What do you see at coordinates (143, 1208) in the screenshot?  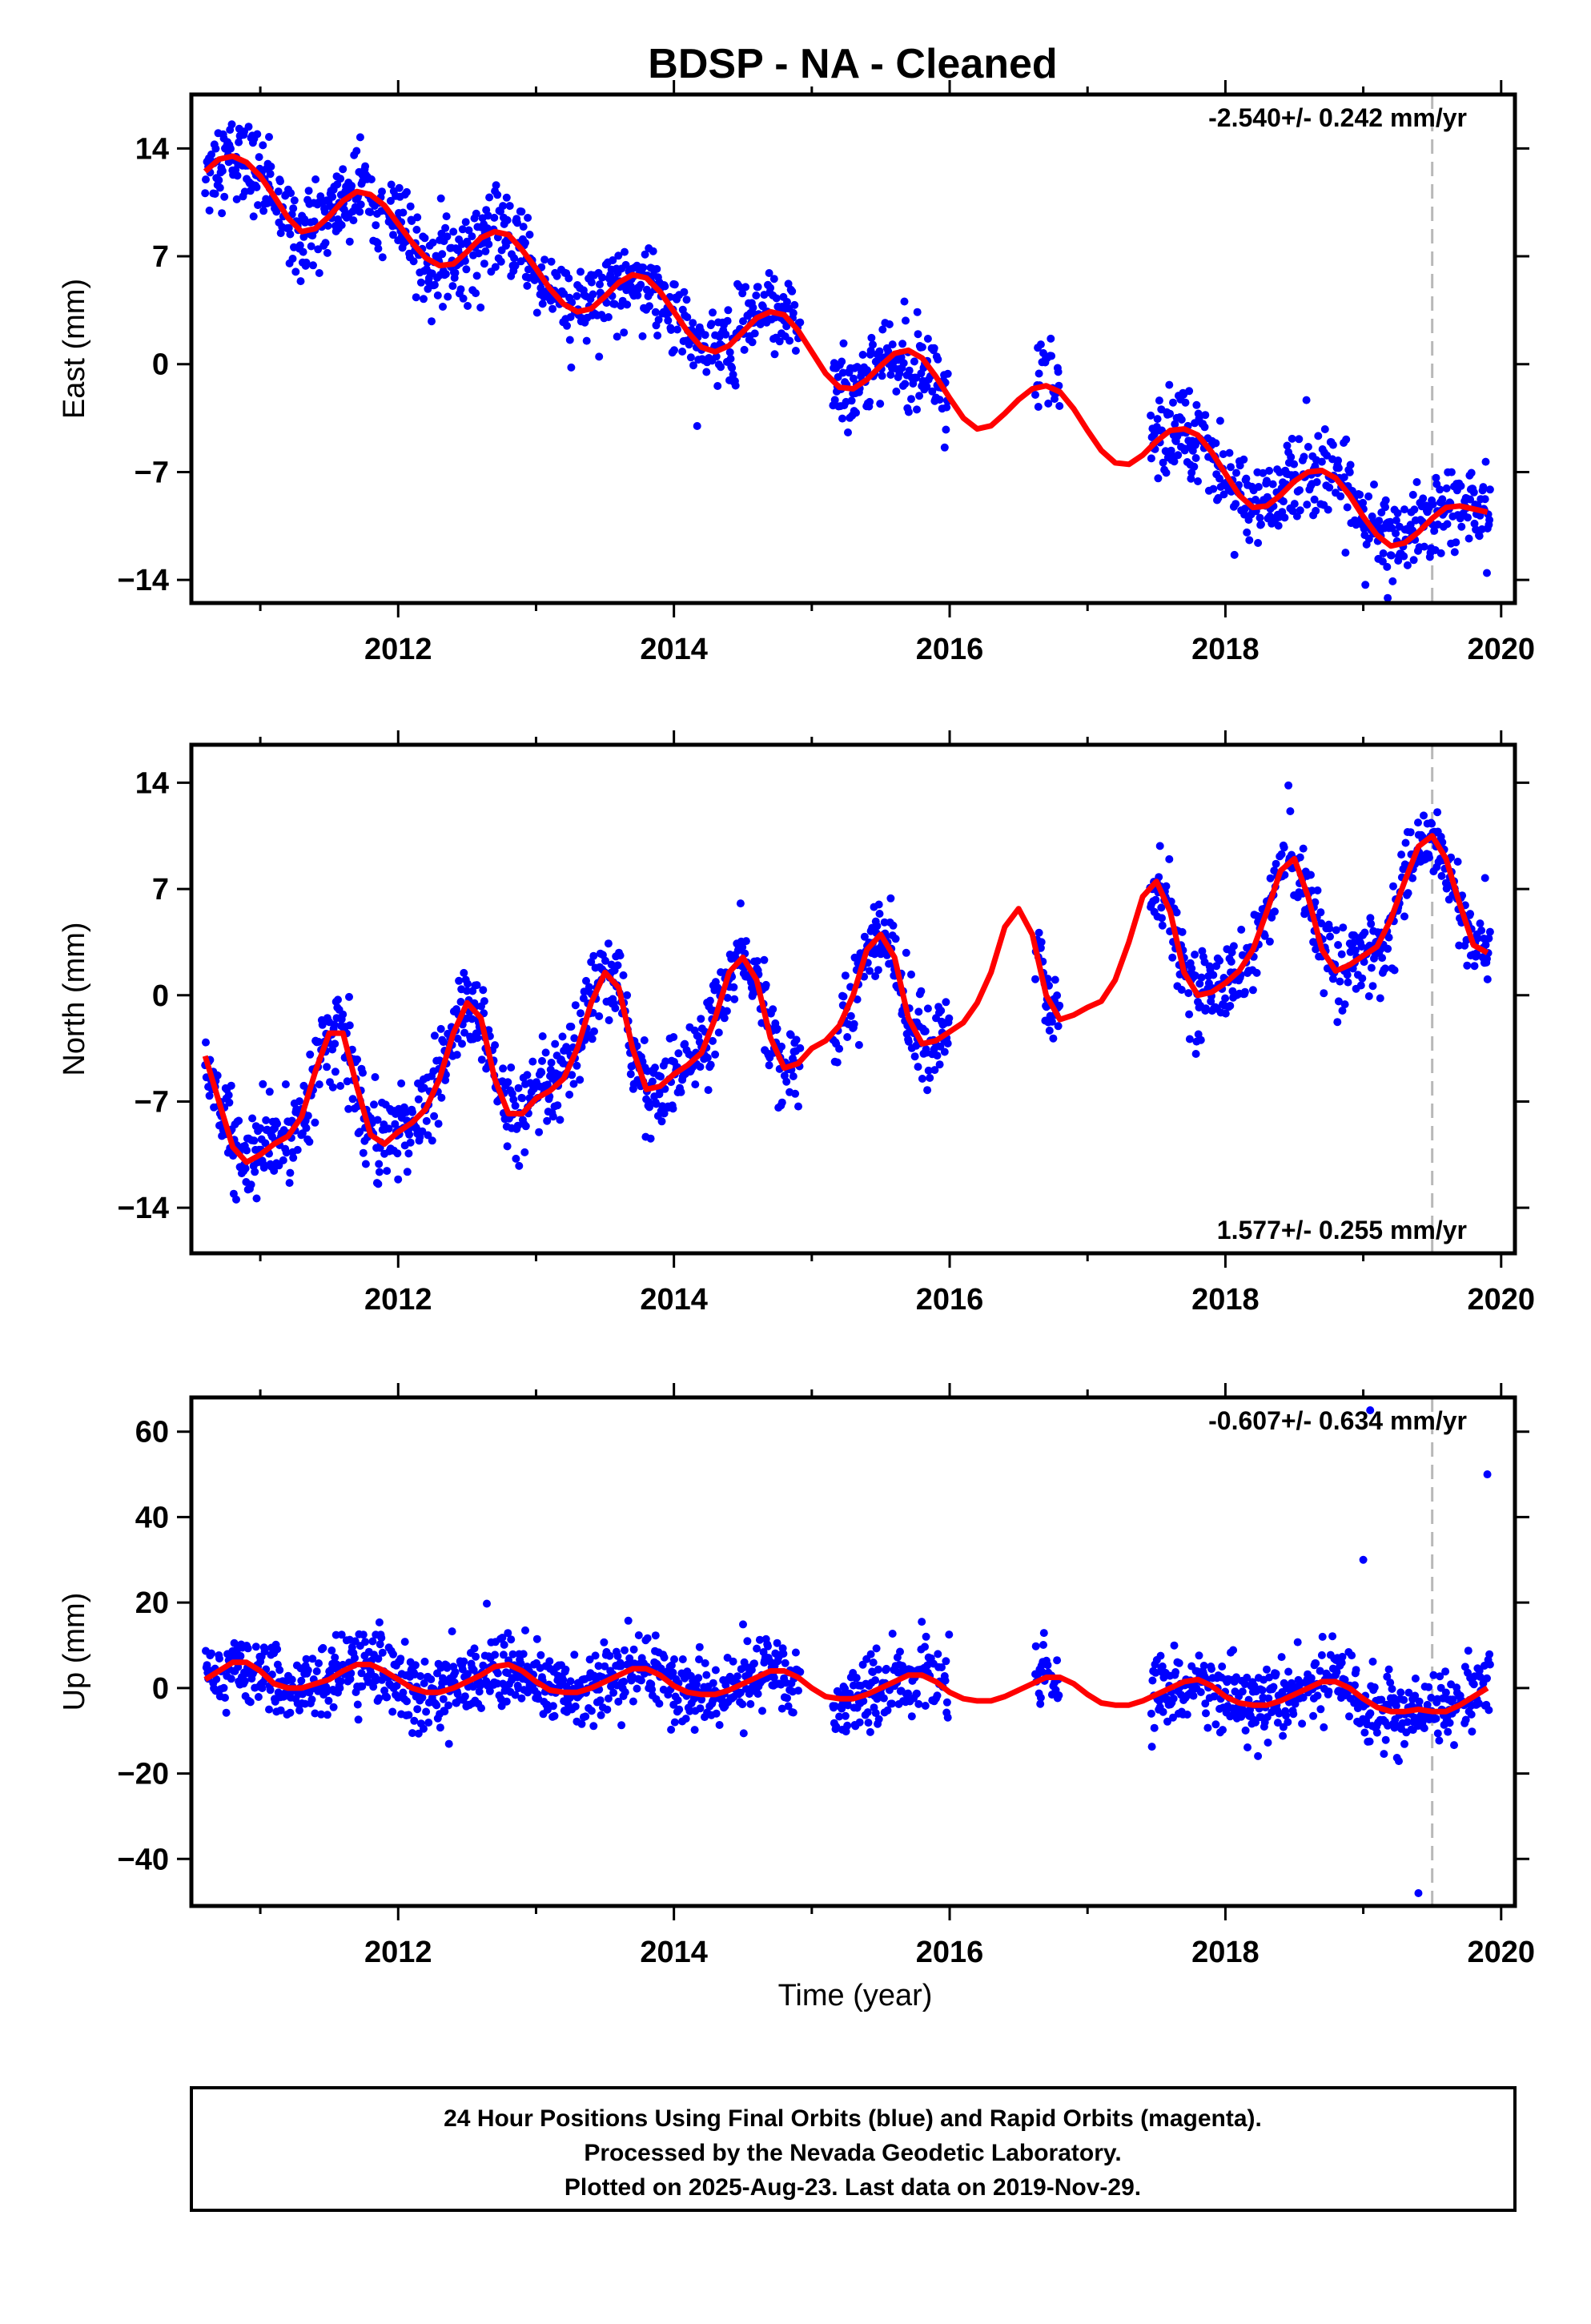 I see `y-tick-label: −14` at bounding box center [143, 1208].